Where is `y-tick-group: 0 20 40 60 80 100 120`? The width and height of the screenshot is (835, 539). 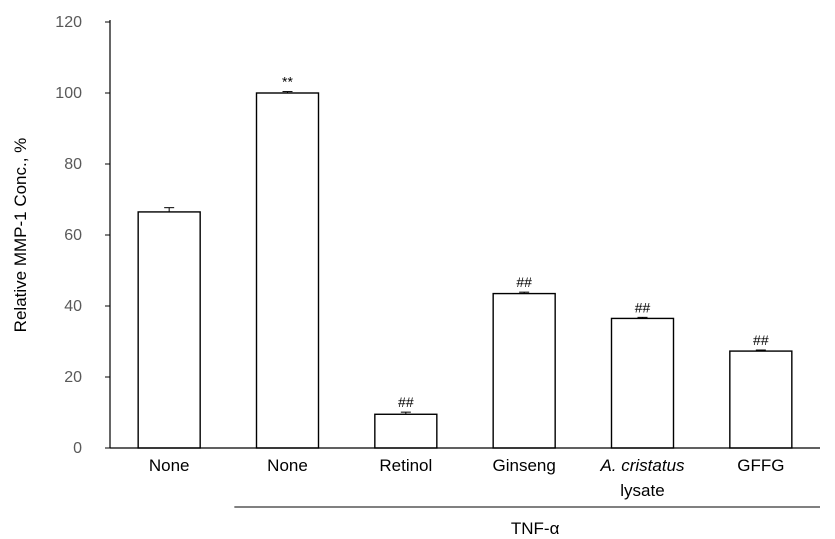 y-tick-group: 0 20 40 60 80 100 120 is located at coordinates (82, 235).